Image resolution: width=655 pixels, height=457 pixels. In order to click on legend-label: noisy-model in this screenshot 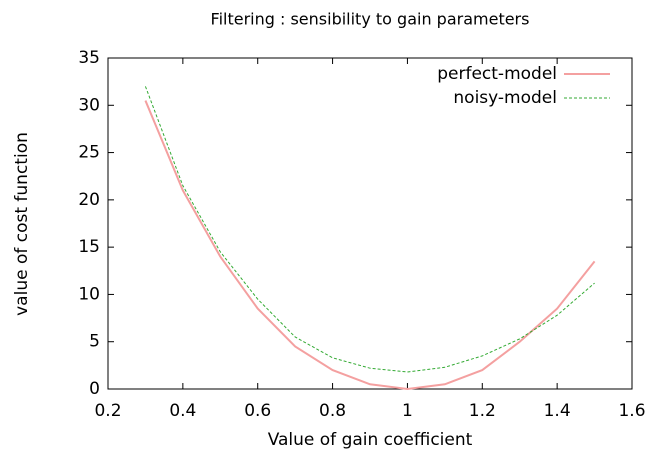, I will do `click(505, 98)`.